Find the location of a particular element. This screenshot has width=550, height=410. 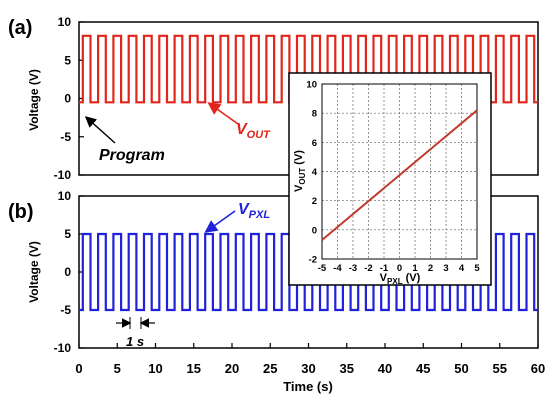

inset-plot-frame is located at coordinates (399, 171).